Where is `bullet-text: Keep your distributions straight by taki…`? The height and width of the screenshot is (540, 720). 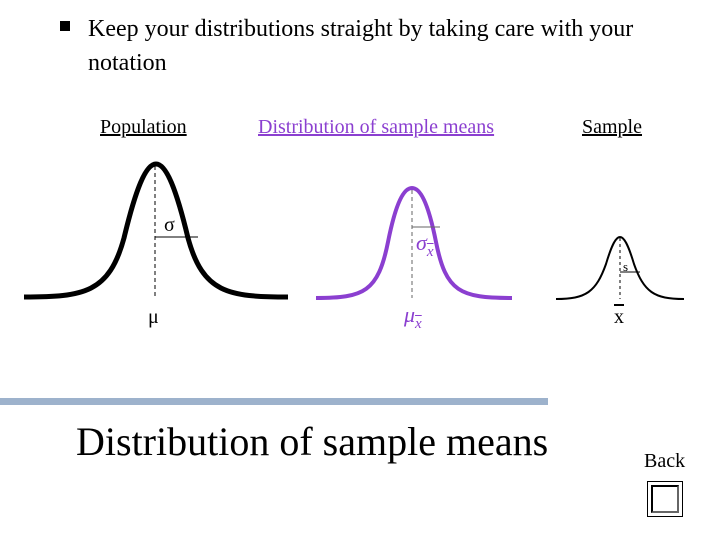
bullet-text: Keep your distributions straight by taki… is located at coordinates (361, 46).